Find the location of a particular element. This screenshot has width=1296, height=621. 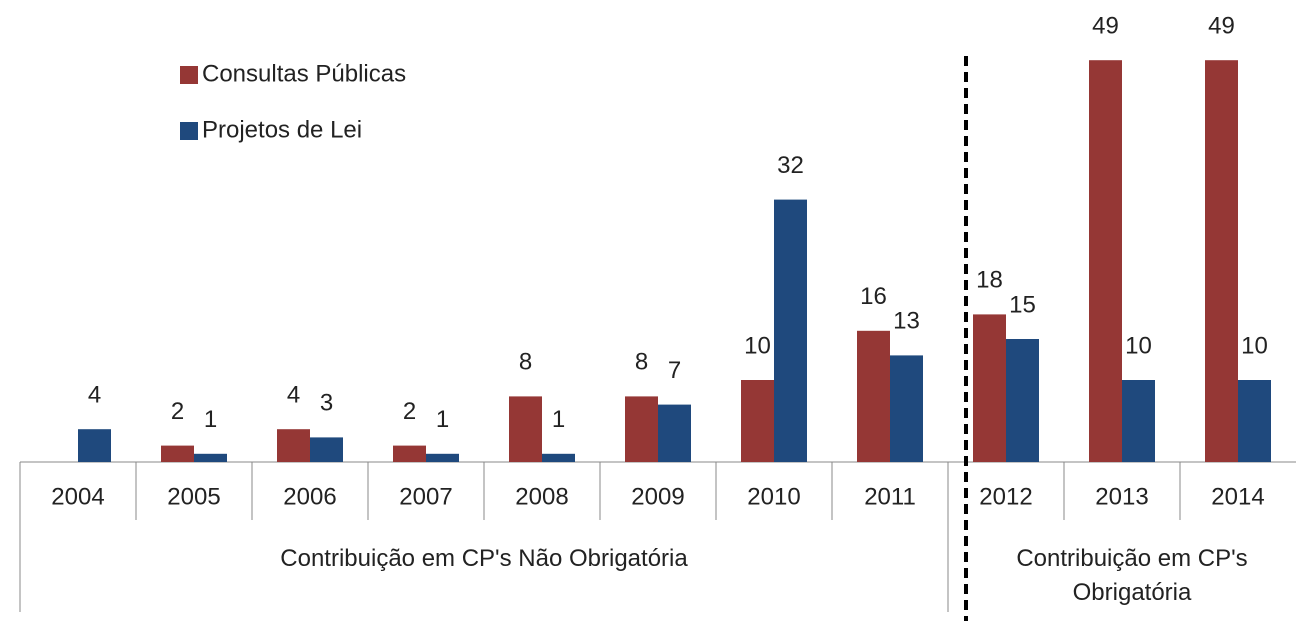

data-label: 13 is located at coordinates (906, 321).